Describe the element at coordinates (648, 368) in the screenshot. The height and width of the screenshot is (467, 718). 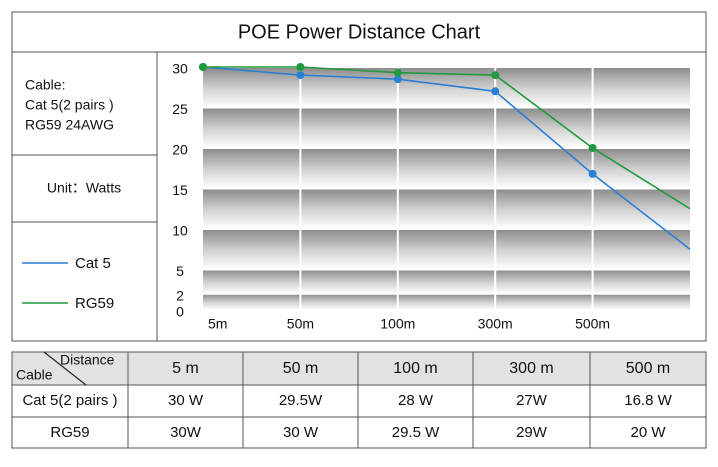
I see `column-header: 500 m` at that location.